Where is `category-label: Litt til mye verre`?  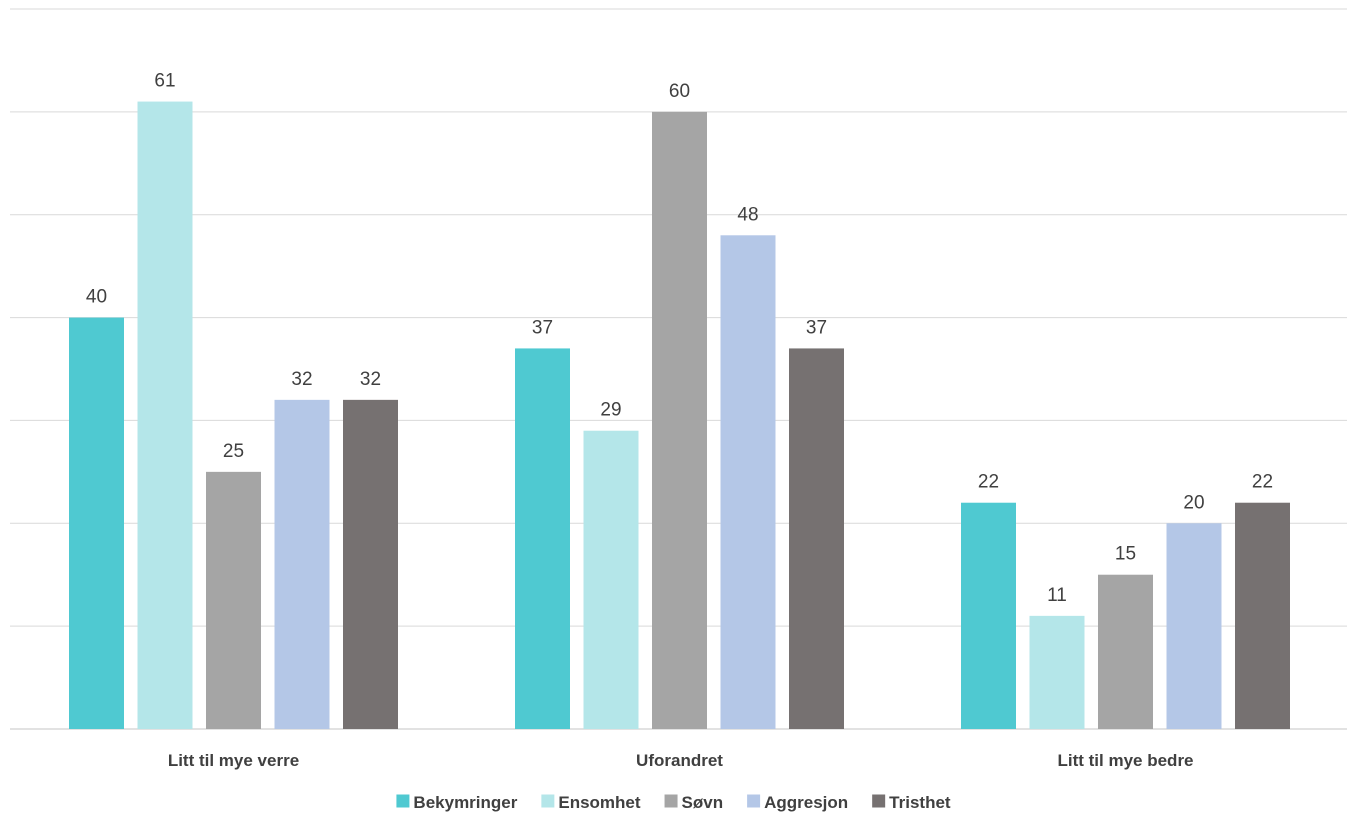
category-label: Litt til mye verre is located at coordinates (233, 760).